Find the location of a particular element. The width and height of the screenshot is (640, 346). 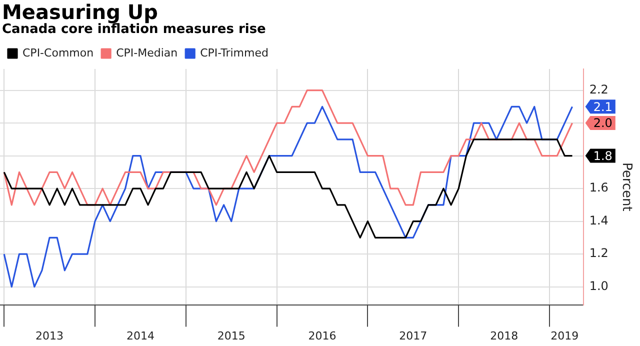

legend-label: CPI-Trimmed is located at coordinates (234, 53).